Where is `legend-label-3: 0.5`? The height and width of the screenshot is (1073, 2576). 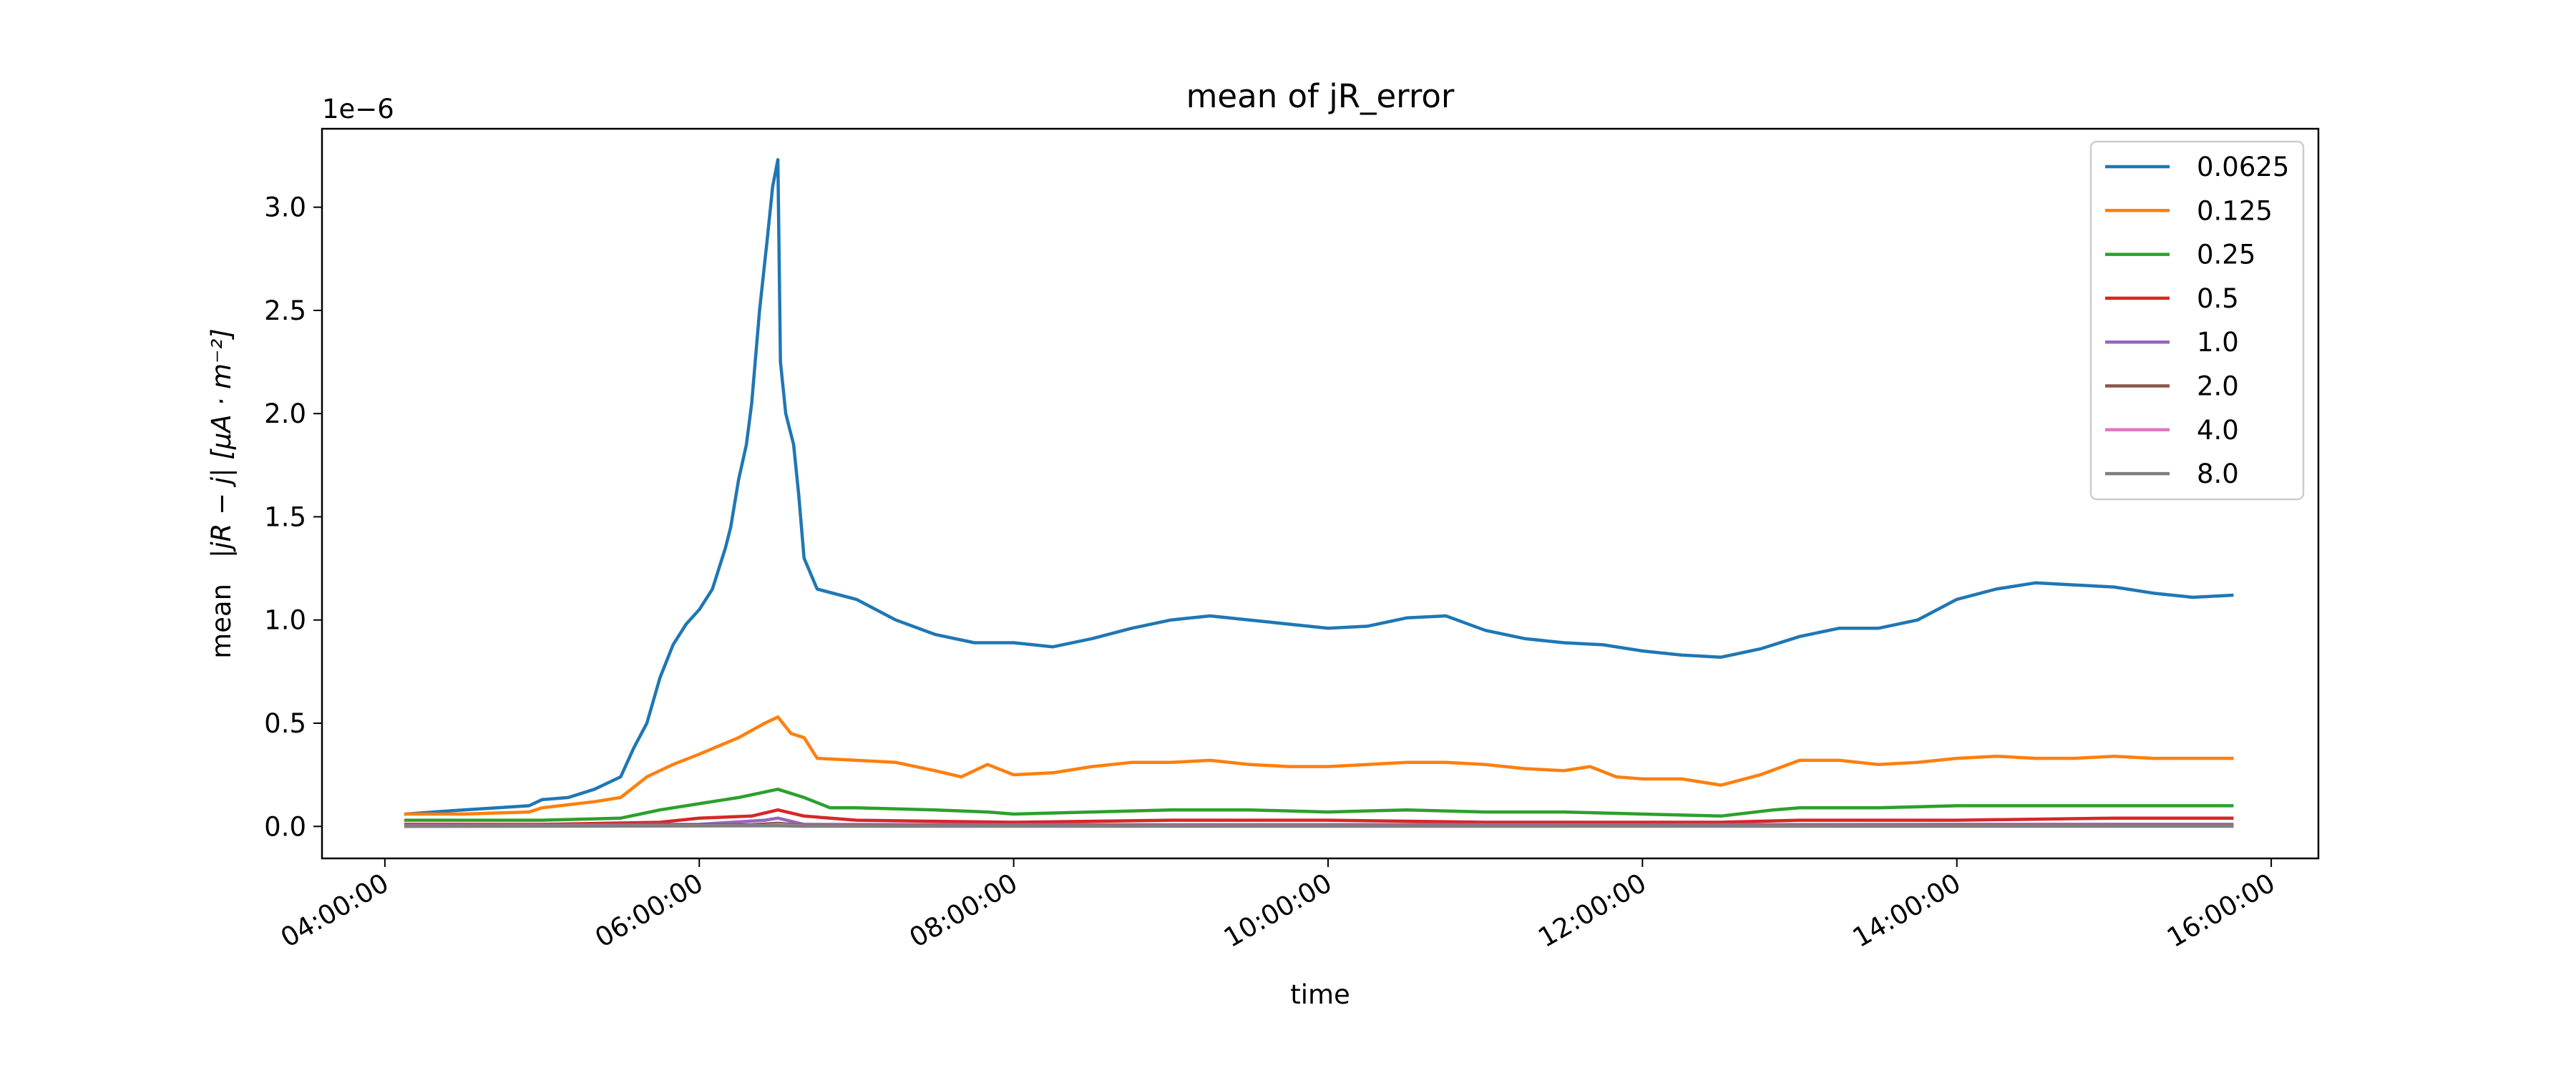 legend-label-3: 0.5 is located at coordinates (2218, 298).